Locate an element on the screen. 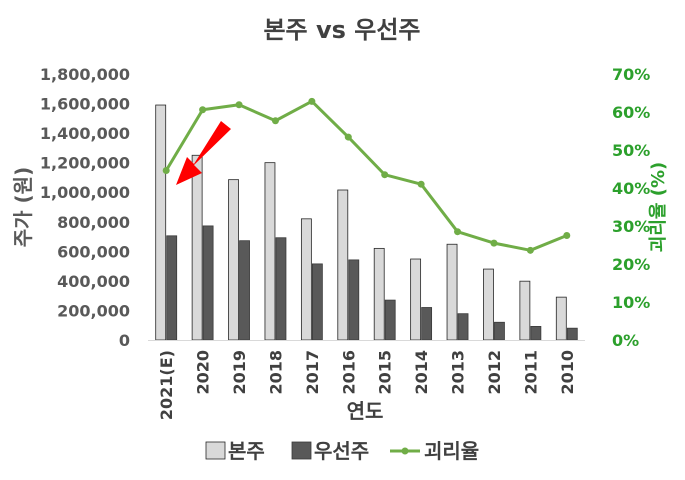 The height and width of the screenshot is (480, 685). x-tick-label: 2019 is located at coordinates (239, 372).